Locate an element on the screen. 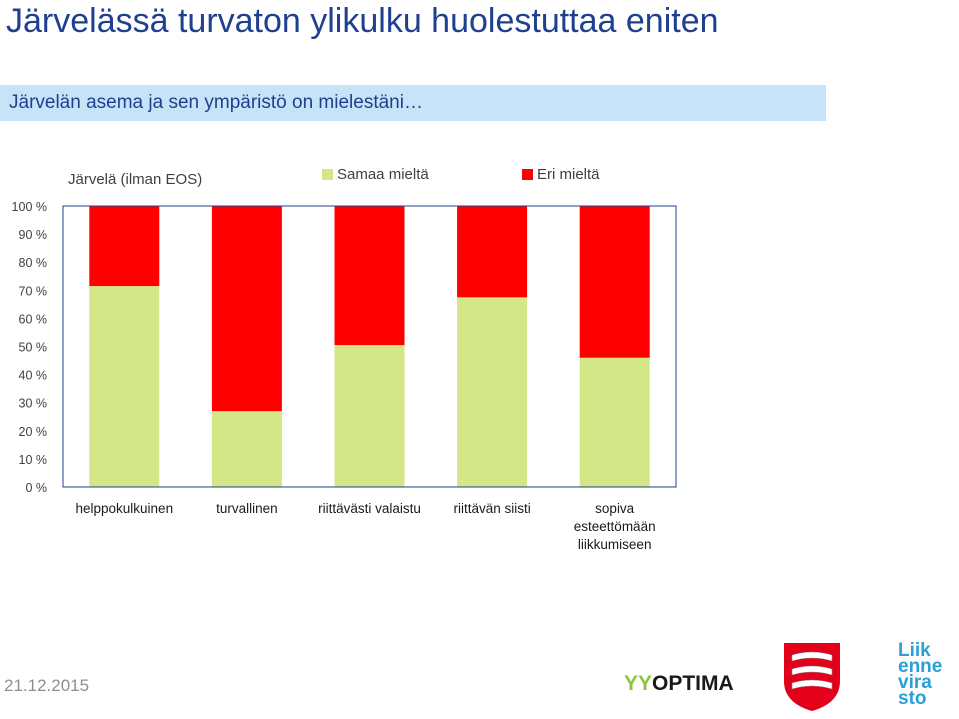 The image size is (959, 719). yyoptima-logo-mark: YY is located at coordinates (638, 683).